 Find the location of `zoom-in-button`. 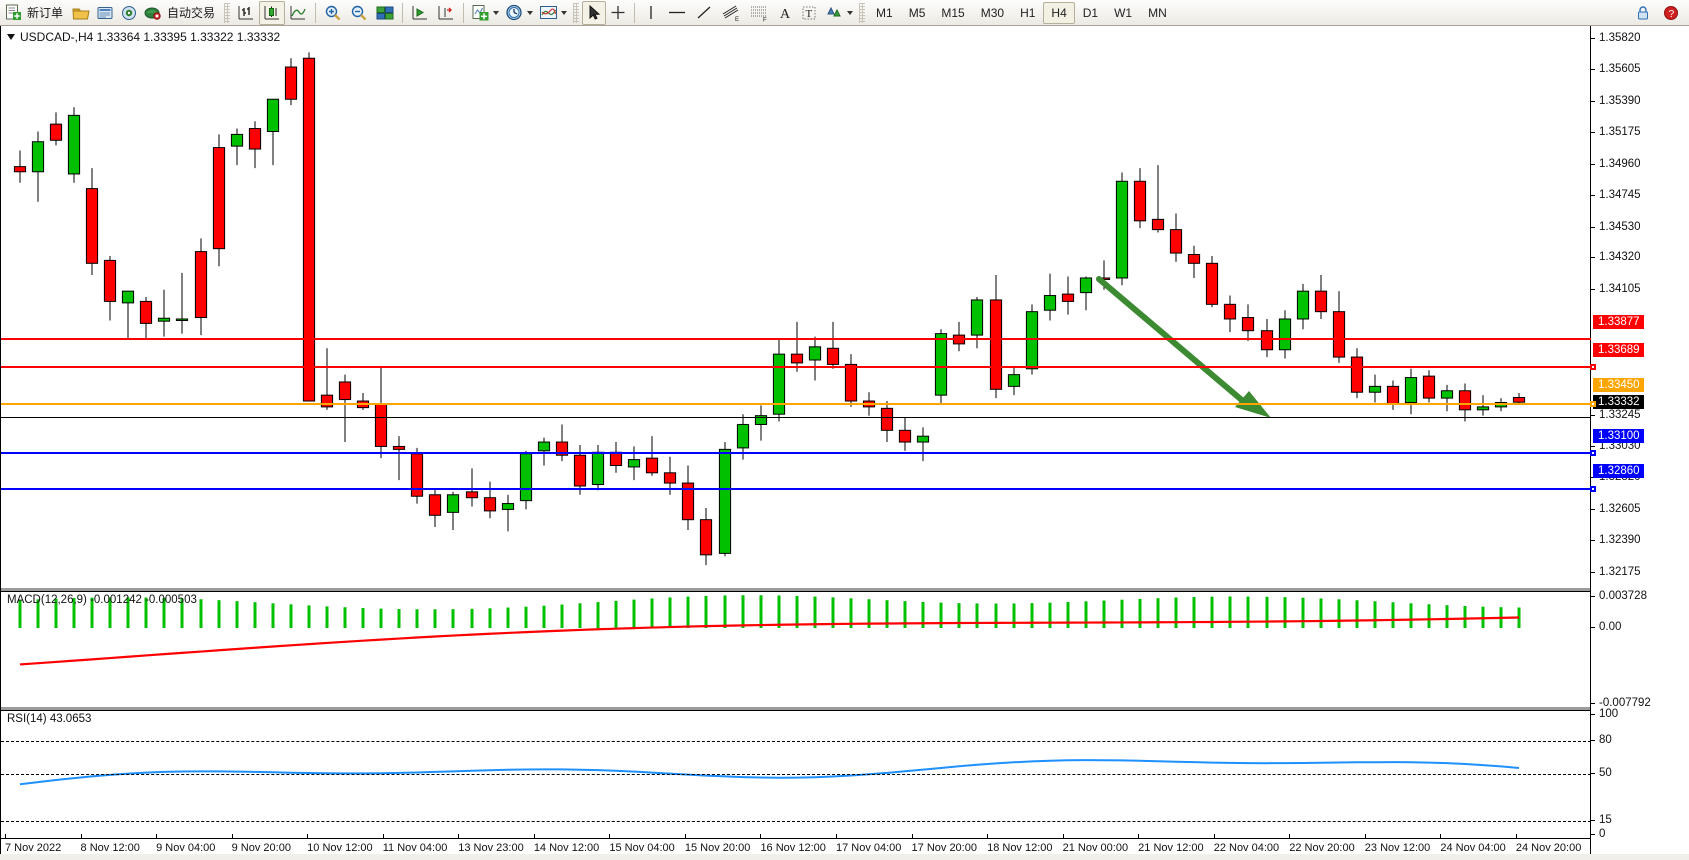

zoom-in-button is located at coordinates (333, 13).